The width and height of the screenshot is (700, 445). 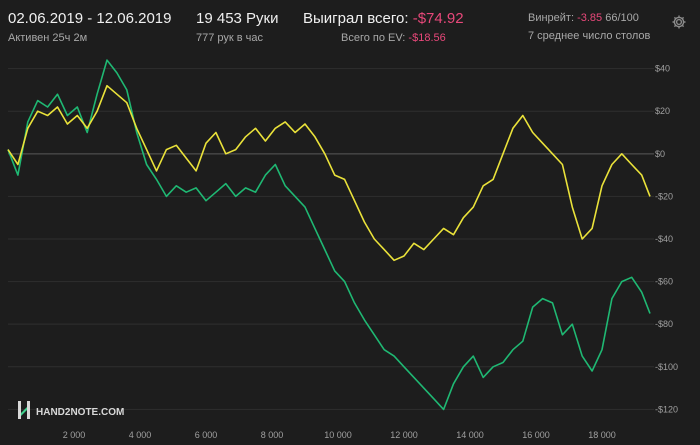 What do you see at coordinates (551, 18) in the screenshot?
I see `winrate-label: Винрейт:` at bounding box center [551, 18].